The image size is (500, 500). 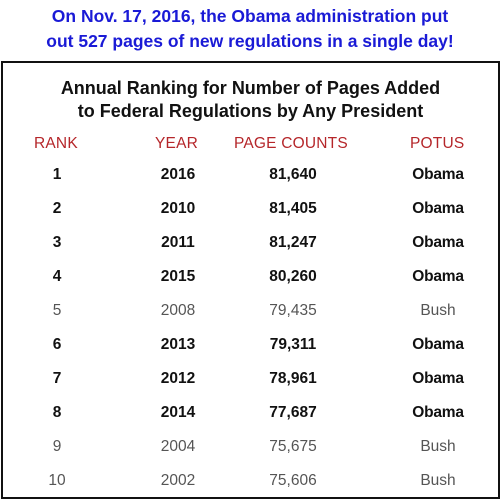 I want to click on cell-year: 2004, so click(x=178, y=446).